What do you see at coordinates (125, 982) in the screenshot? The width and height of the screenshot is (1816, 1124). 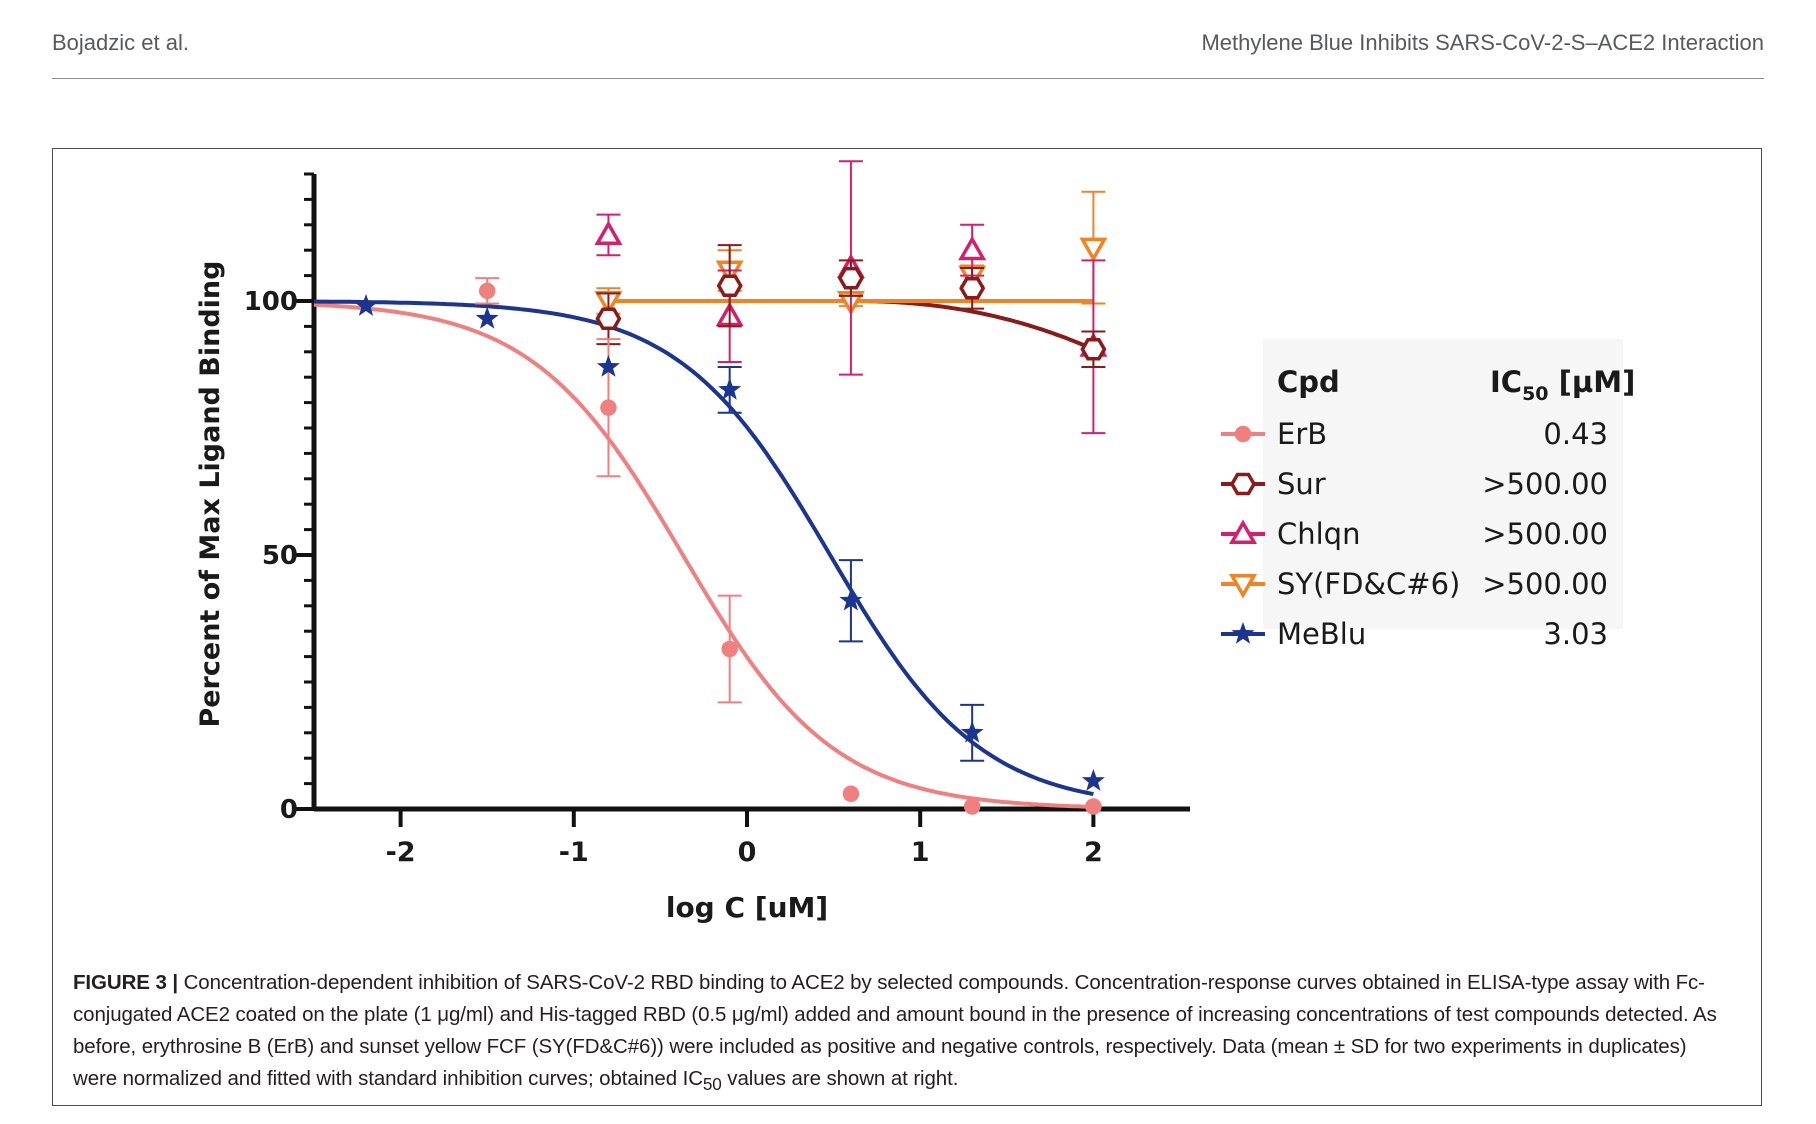 I see `caption-label: FIGURE 3 |` at bounding box center [125, 982].